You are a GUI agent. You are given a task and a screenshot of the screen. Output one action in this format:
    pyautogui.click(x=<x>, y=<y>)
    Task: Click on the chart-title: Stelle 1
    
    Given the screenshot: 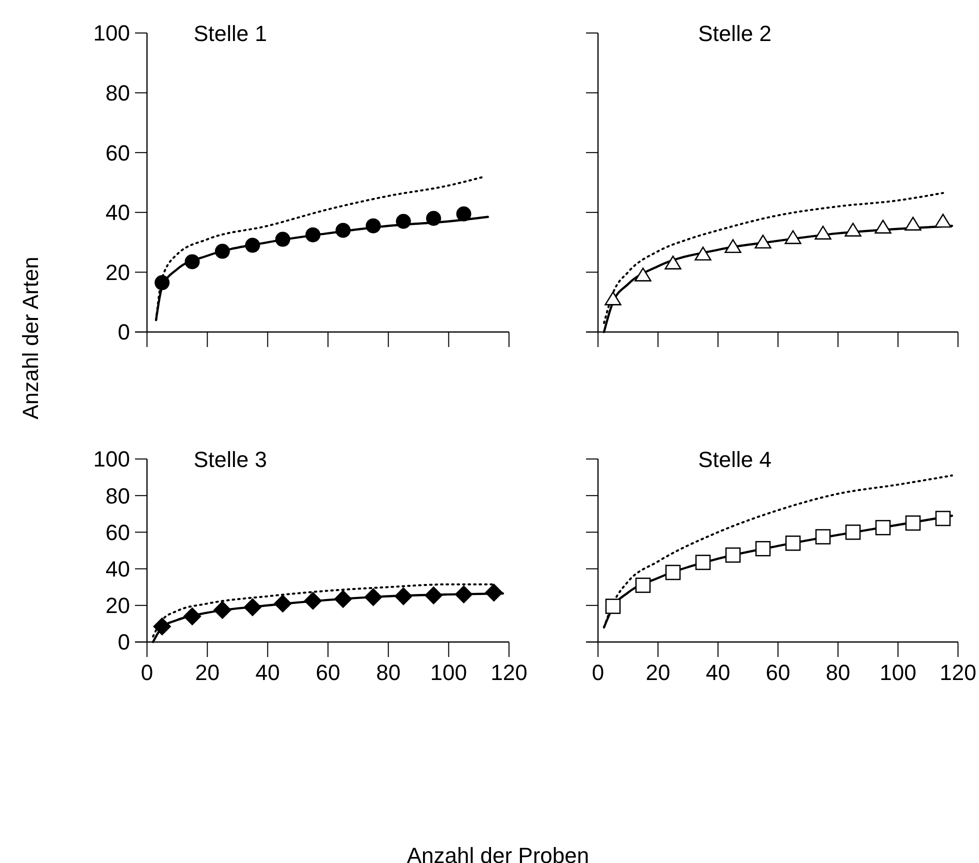 What is the action you would take?
    pyautogui.click(x=230, y=33)
    